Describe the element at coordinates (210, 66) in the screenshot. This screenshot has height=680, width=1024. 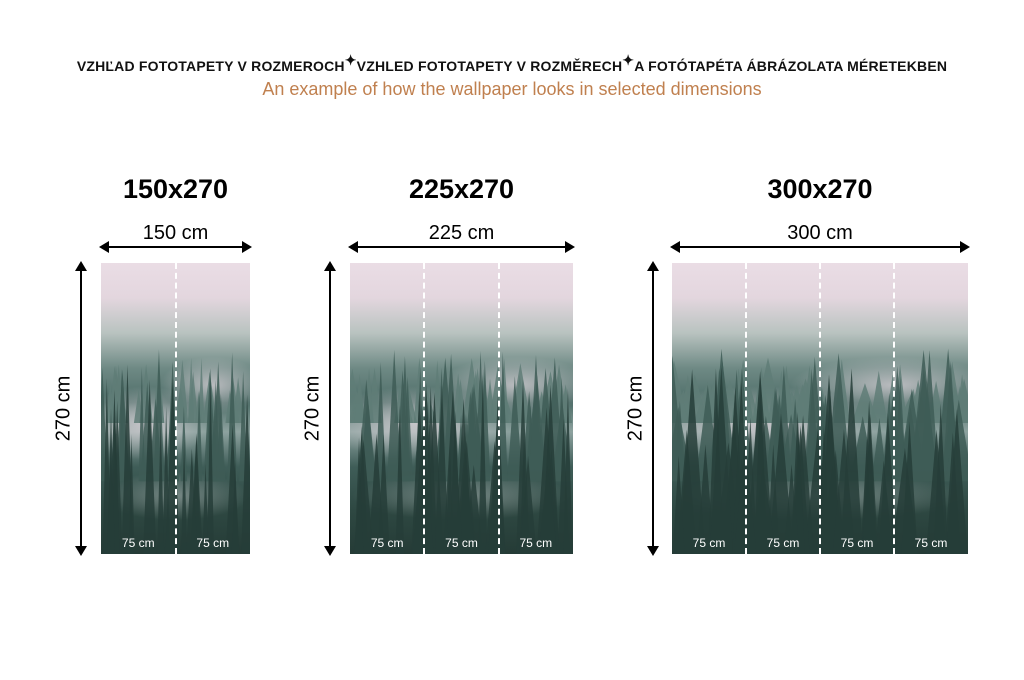
I see `title-sk: VZHĽAD FOTOTAPETY V ROZMEROCH` at that location.